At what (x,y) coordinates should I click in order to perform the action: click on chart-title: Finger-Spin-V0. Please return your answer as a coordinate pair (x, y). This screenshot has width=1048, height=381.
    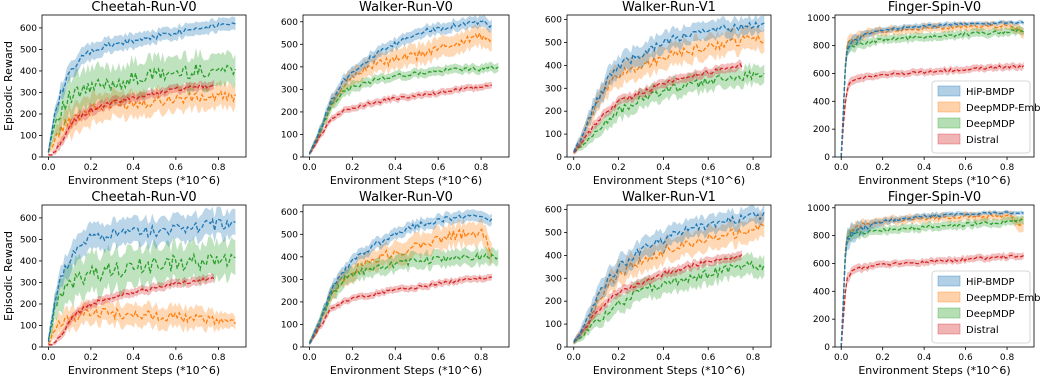
    Looking at the image, I should click on (934, 7).